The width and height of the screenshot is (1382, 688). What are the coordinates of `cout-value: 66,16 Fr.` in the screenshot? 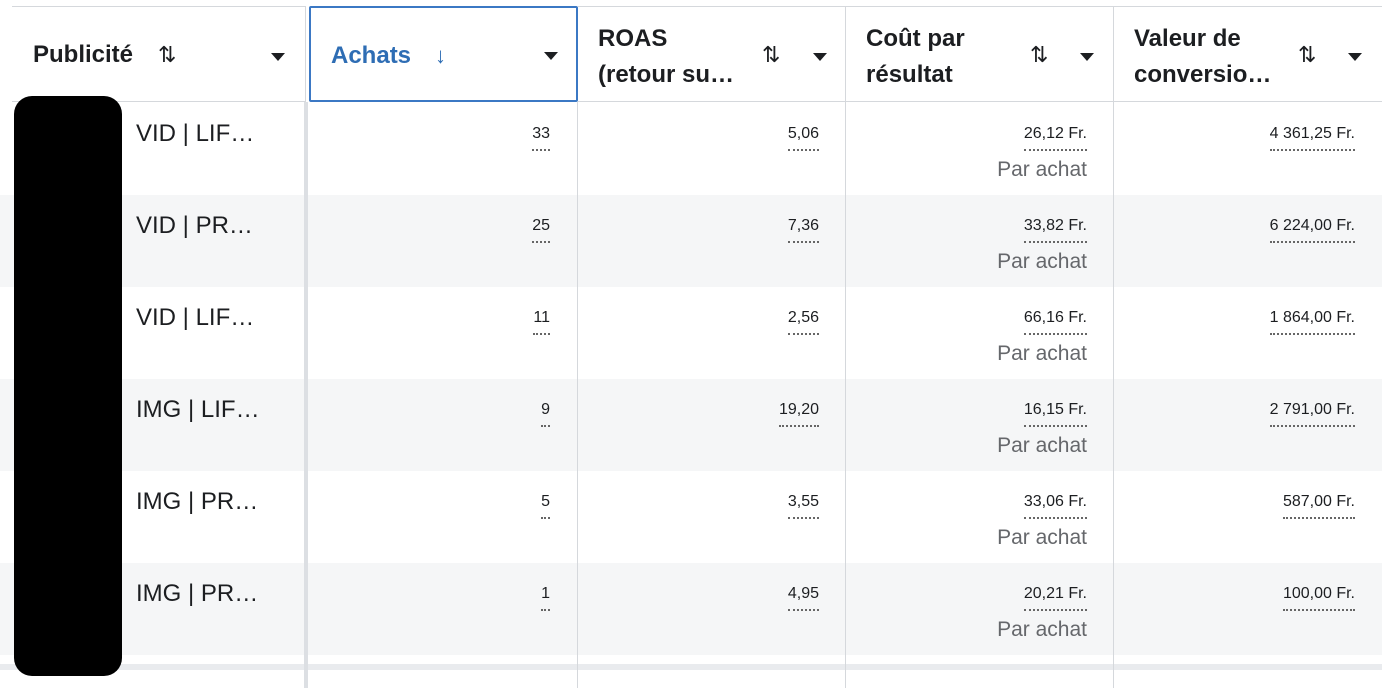 It's located at (1055, 319).